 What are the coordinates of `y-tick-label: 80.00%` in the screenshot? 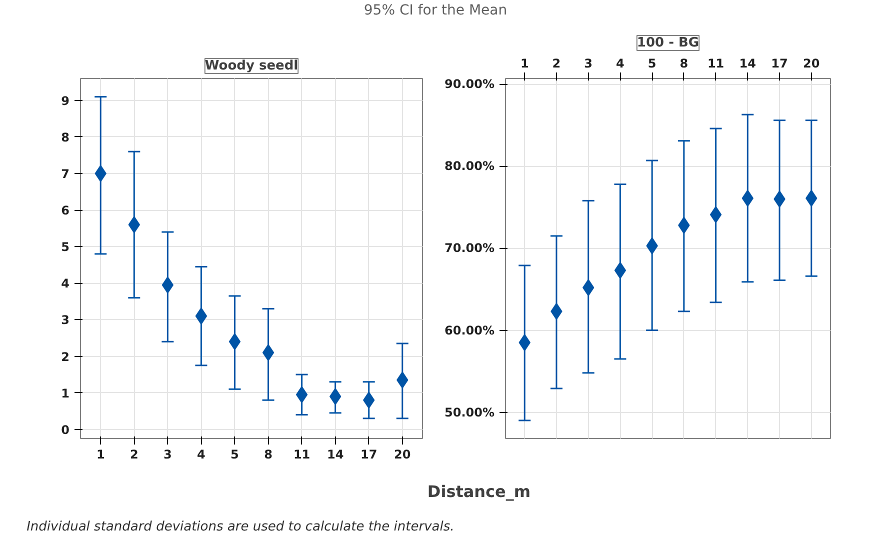 It's located at (469, 166).